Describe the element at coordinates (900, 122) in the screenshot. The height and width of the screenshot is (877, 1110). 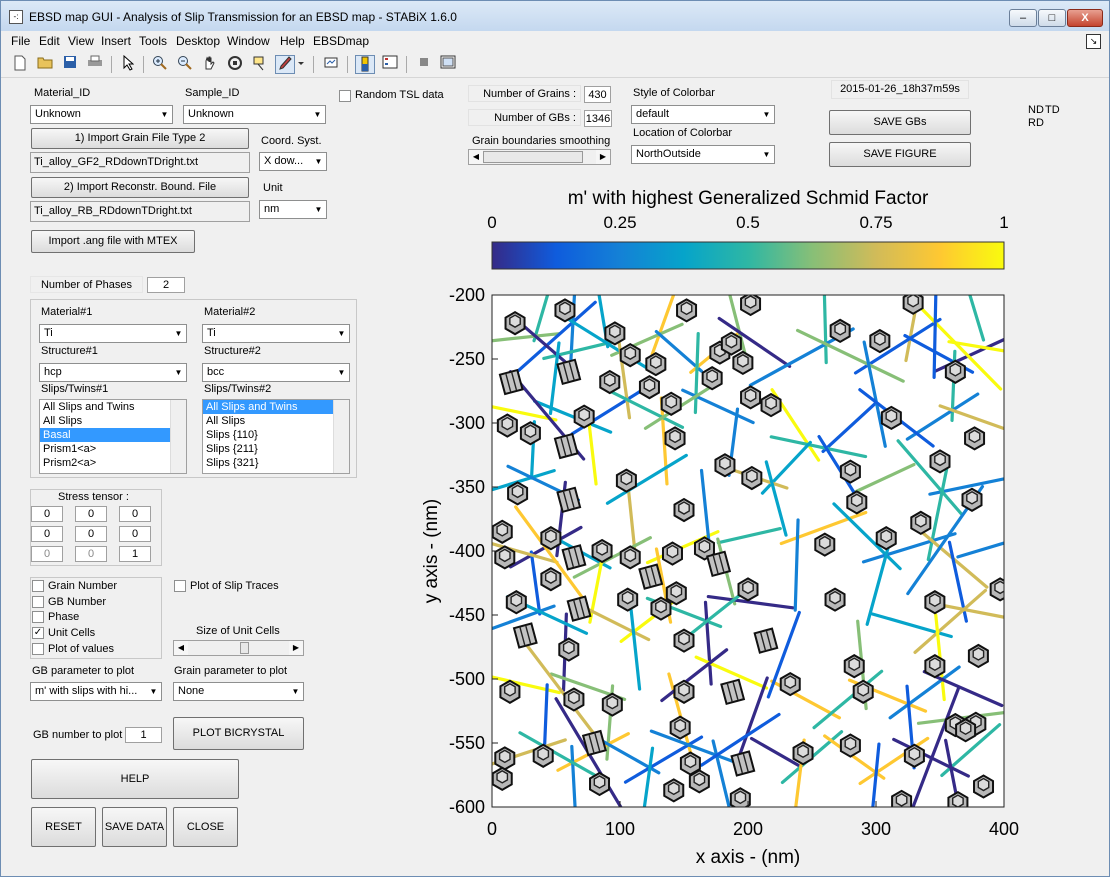
I see `save-gbs-button: SAVE GBs` at that location.